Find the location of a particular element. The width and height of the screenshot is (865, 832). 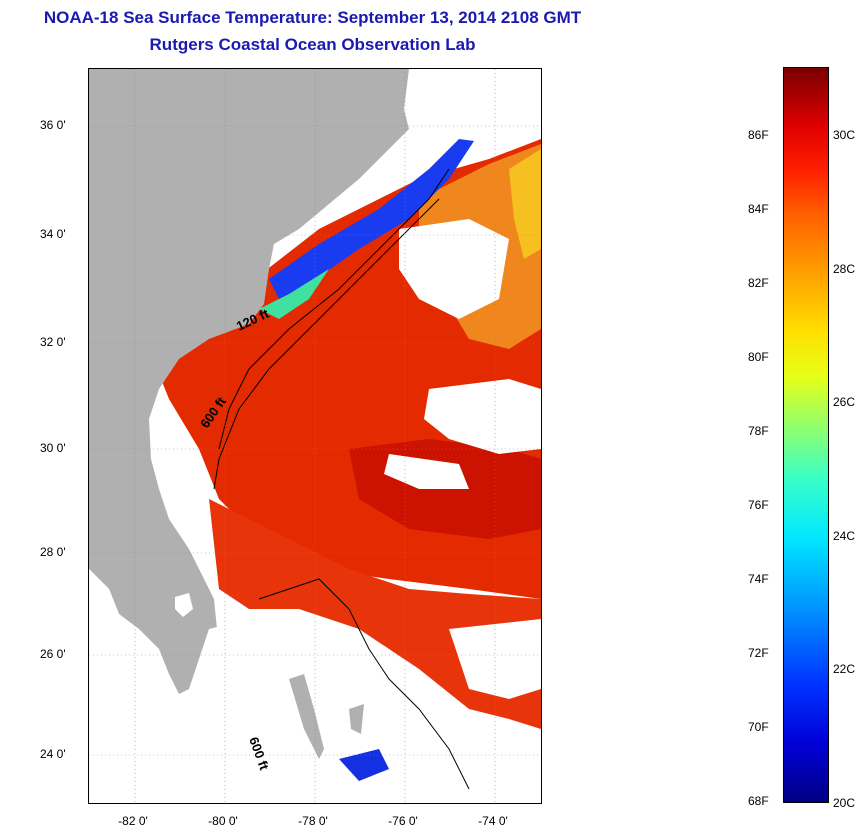

colorbar-c-label-24: 24C is located at coordinates (844, 536).